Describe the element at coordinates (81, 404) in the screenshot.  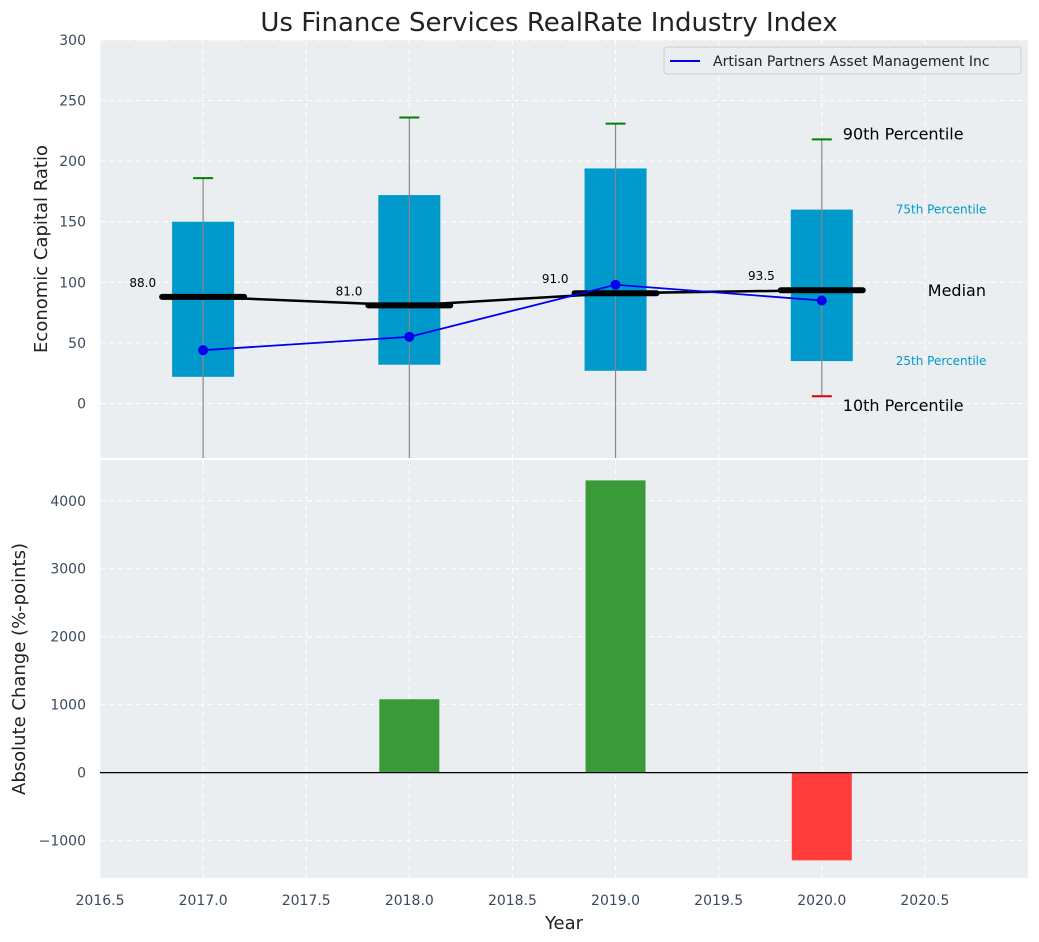
I see `top-y-tick-label: 0` at that location.